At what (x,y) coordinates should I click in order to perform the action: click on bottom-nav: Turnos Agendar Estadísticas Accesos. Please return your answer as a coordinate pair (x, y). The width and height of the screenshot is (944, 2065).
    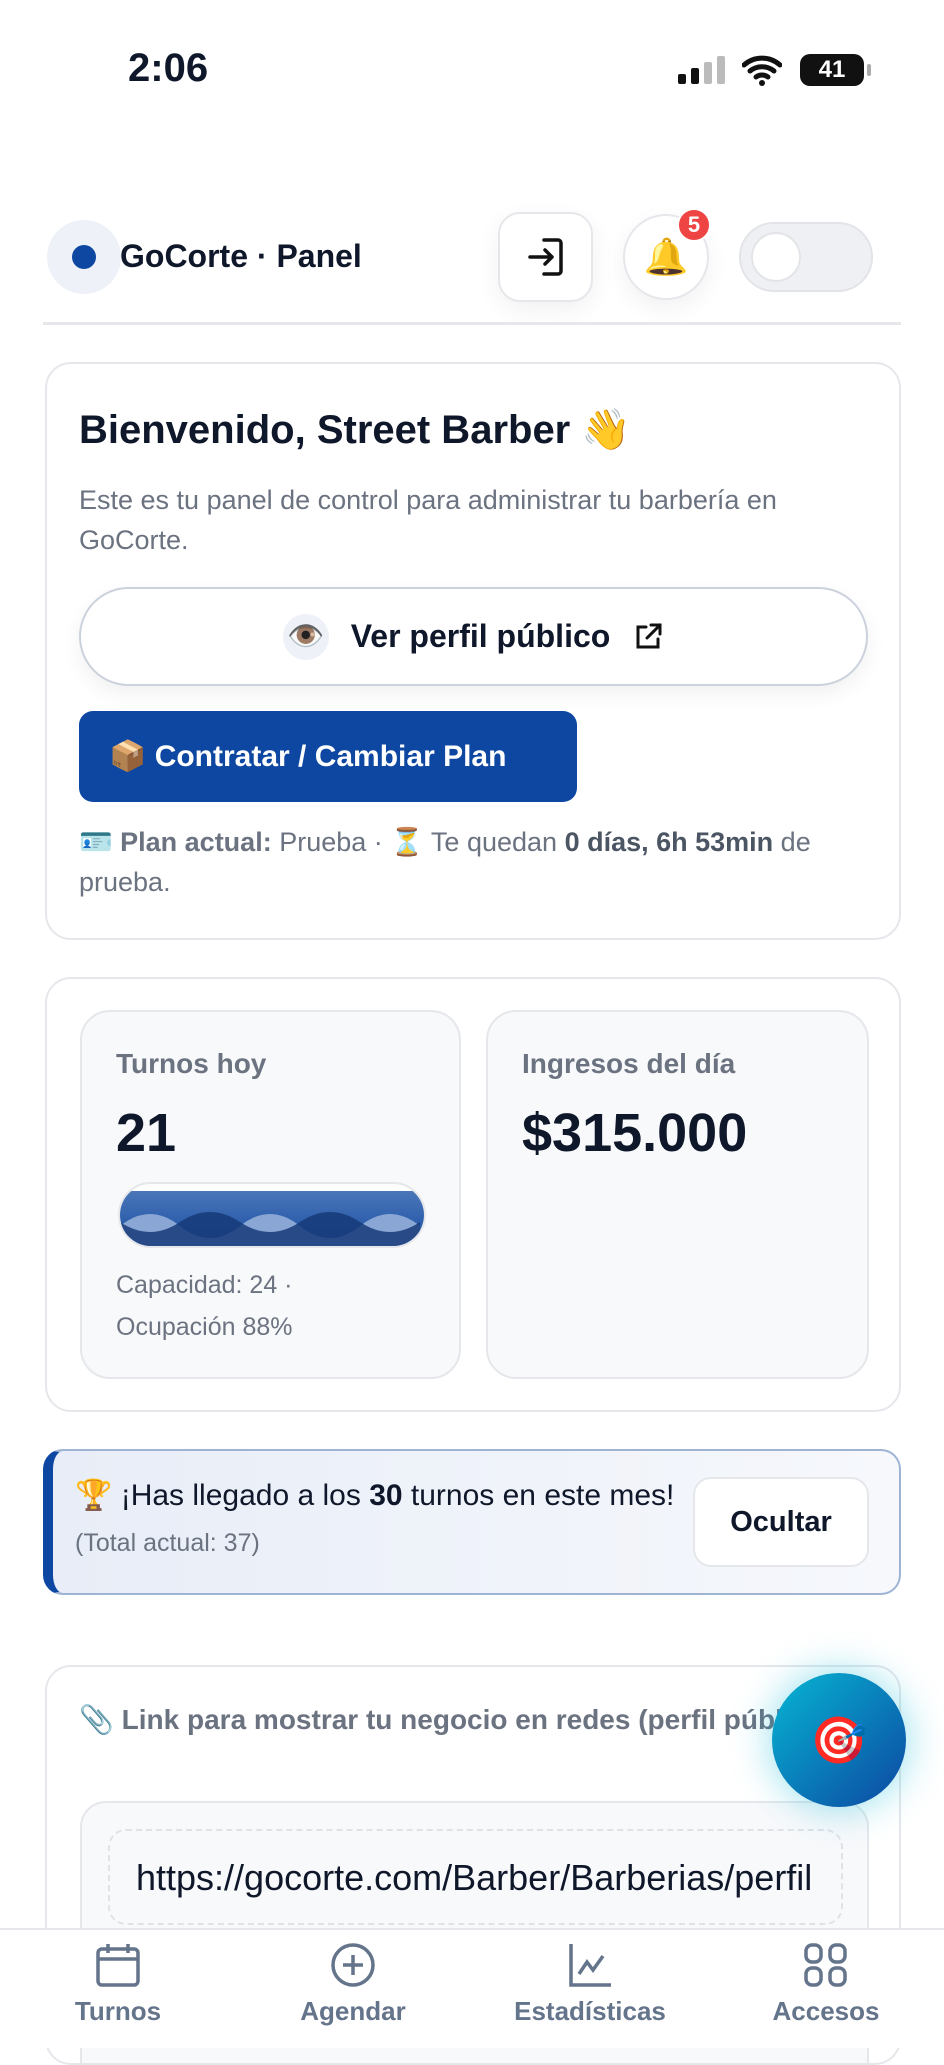
    Looking at the image, I should click on (472, 1988).